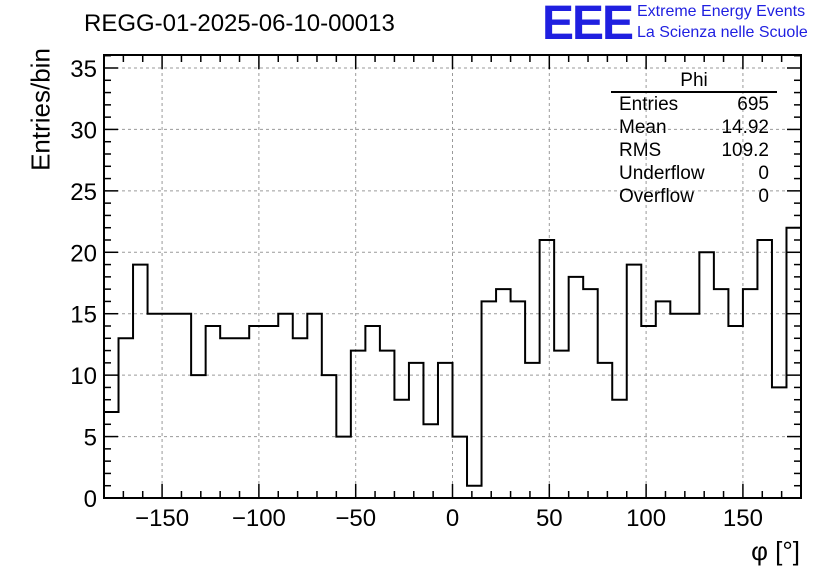  What do you see at coordinates (83, 315) in the screenshot?
I see `y-tick-label: 15` at bounding box center [83, 315].